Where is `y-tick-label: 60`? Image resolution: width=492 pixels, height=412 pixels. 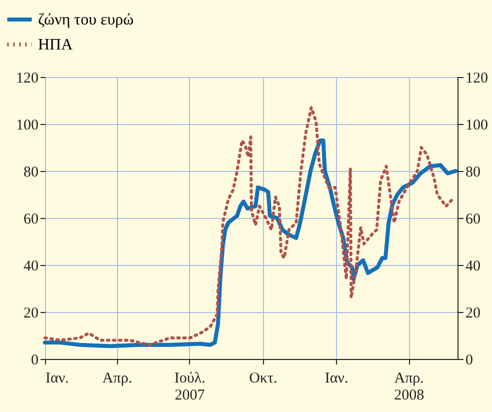 y-tick-label: 60 is located at coordinates (31, 220).